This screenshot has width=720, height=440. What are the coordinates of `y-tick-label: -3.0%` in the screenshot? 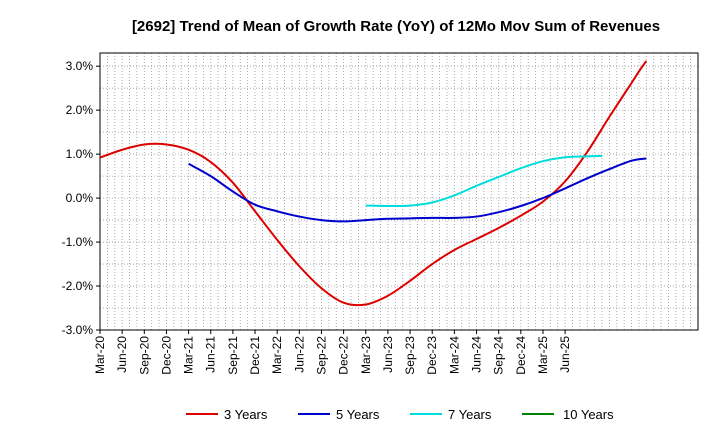 It's located at (78, 330).